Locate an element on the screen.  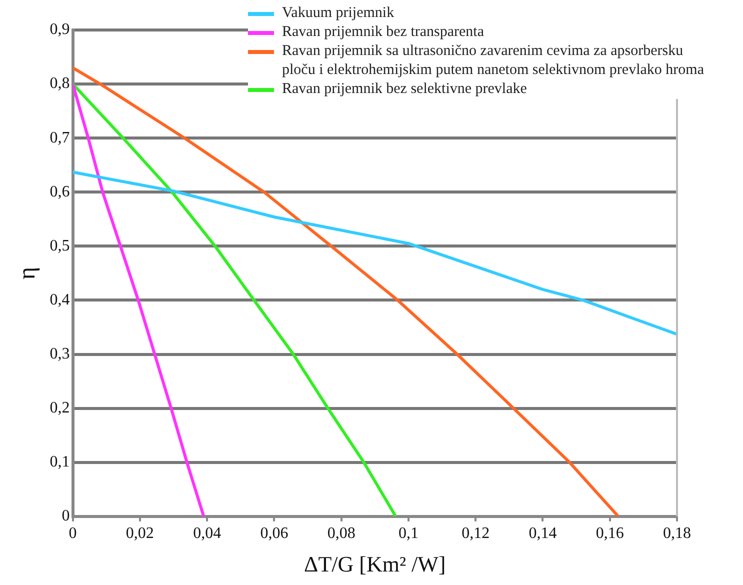
y-tick-label: 0,3 is located at coordinates (60, 353).